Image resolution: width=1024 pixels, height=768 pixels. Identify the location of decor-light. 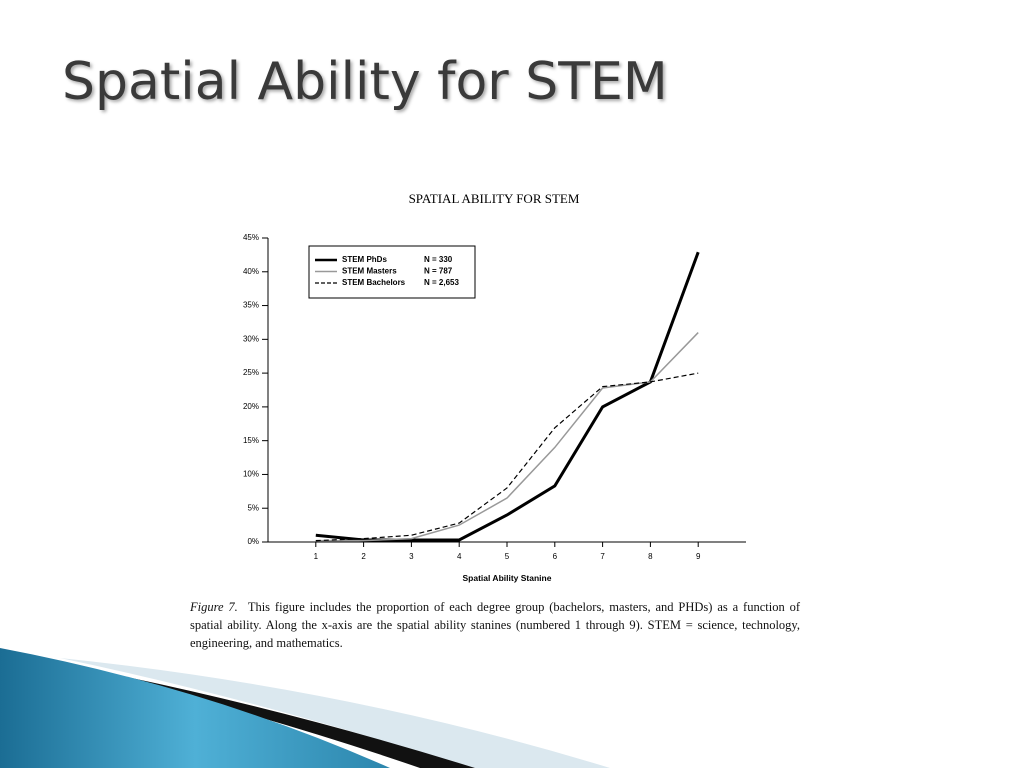
(335, 713).